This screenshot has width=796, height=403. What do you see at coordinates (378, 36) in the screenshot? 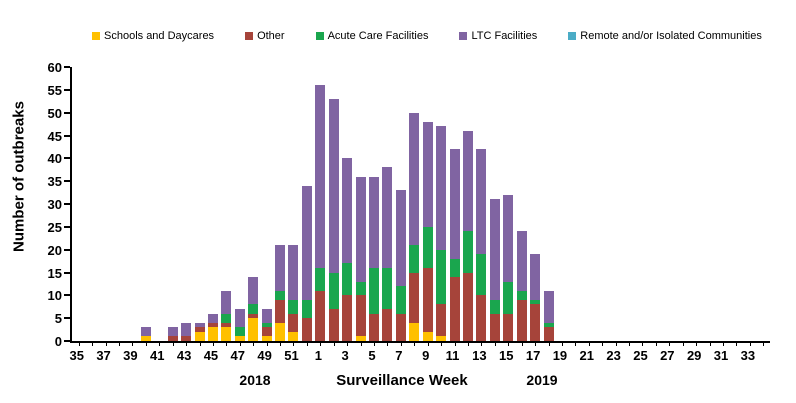
I see `legend-label: Acute Care Facilities` at bounding box center [378, 36].